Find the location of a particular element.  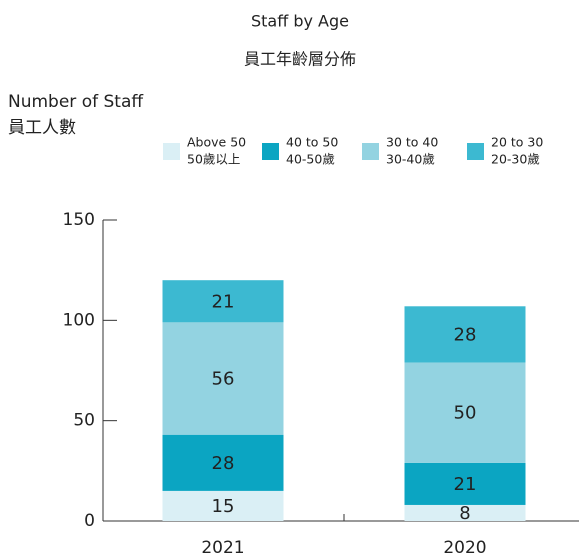

x-tick-label: 2021 is located at coordinates (222, 548).